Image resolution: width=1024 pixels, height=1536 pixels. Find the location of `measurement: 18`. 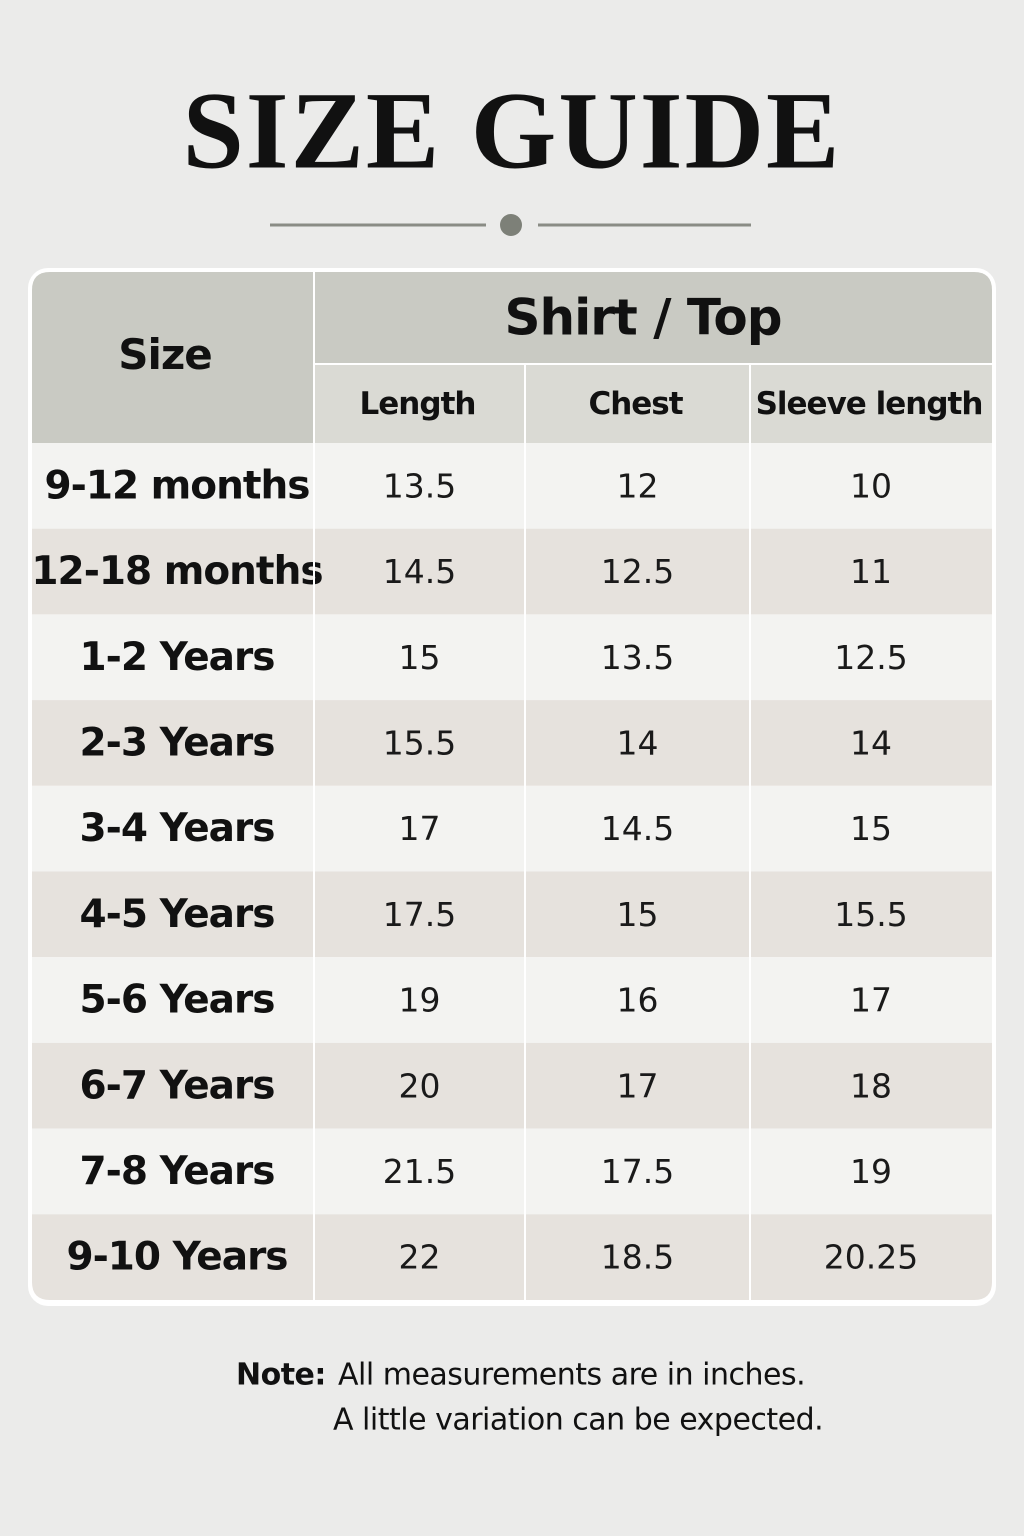

measurement: 18 is located at coordinates (871, 1085).